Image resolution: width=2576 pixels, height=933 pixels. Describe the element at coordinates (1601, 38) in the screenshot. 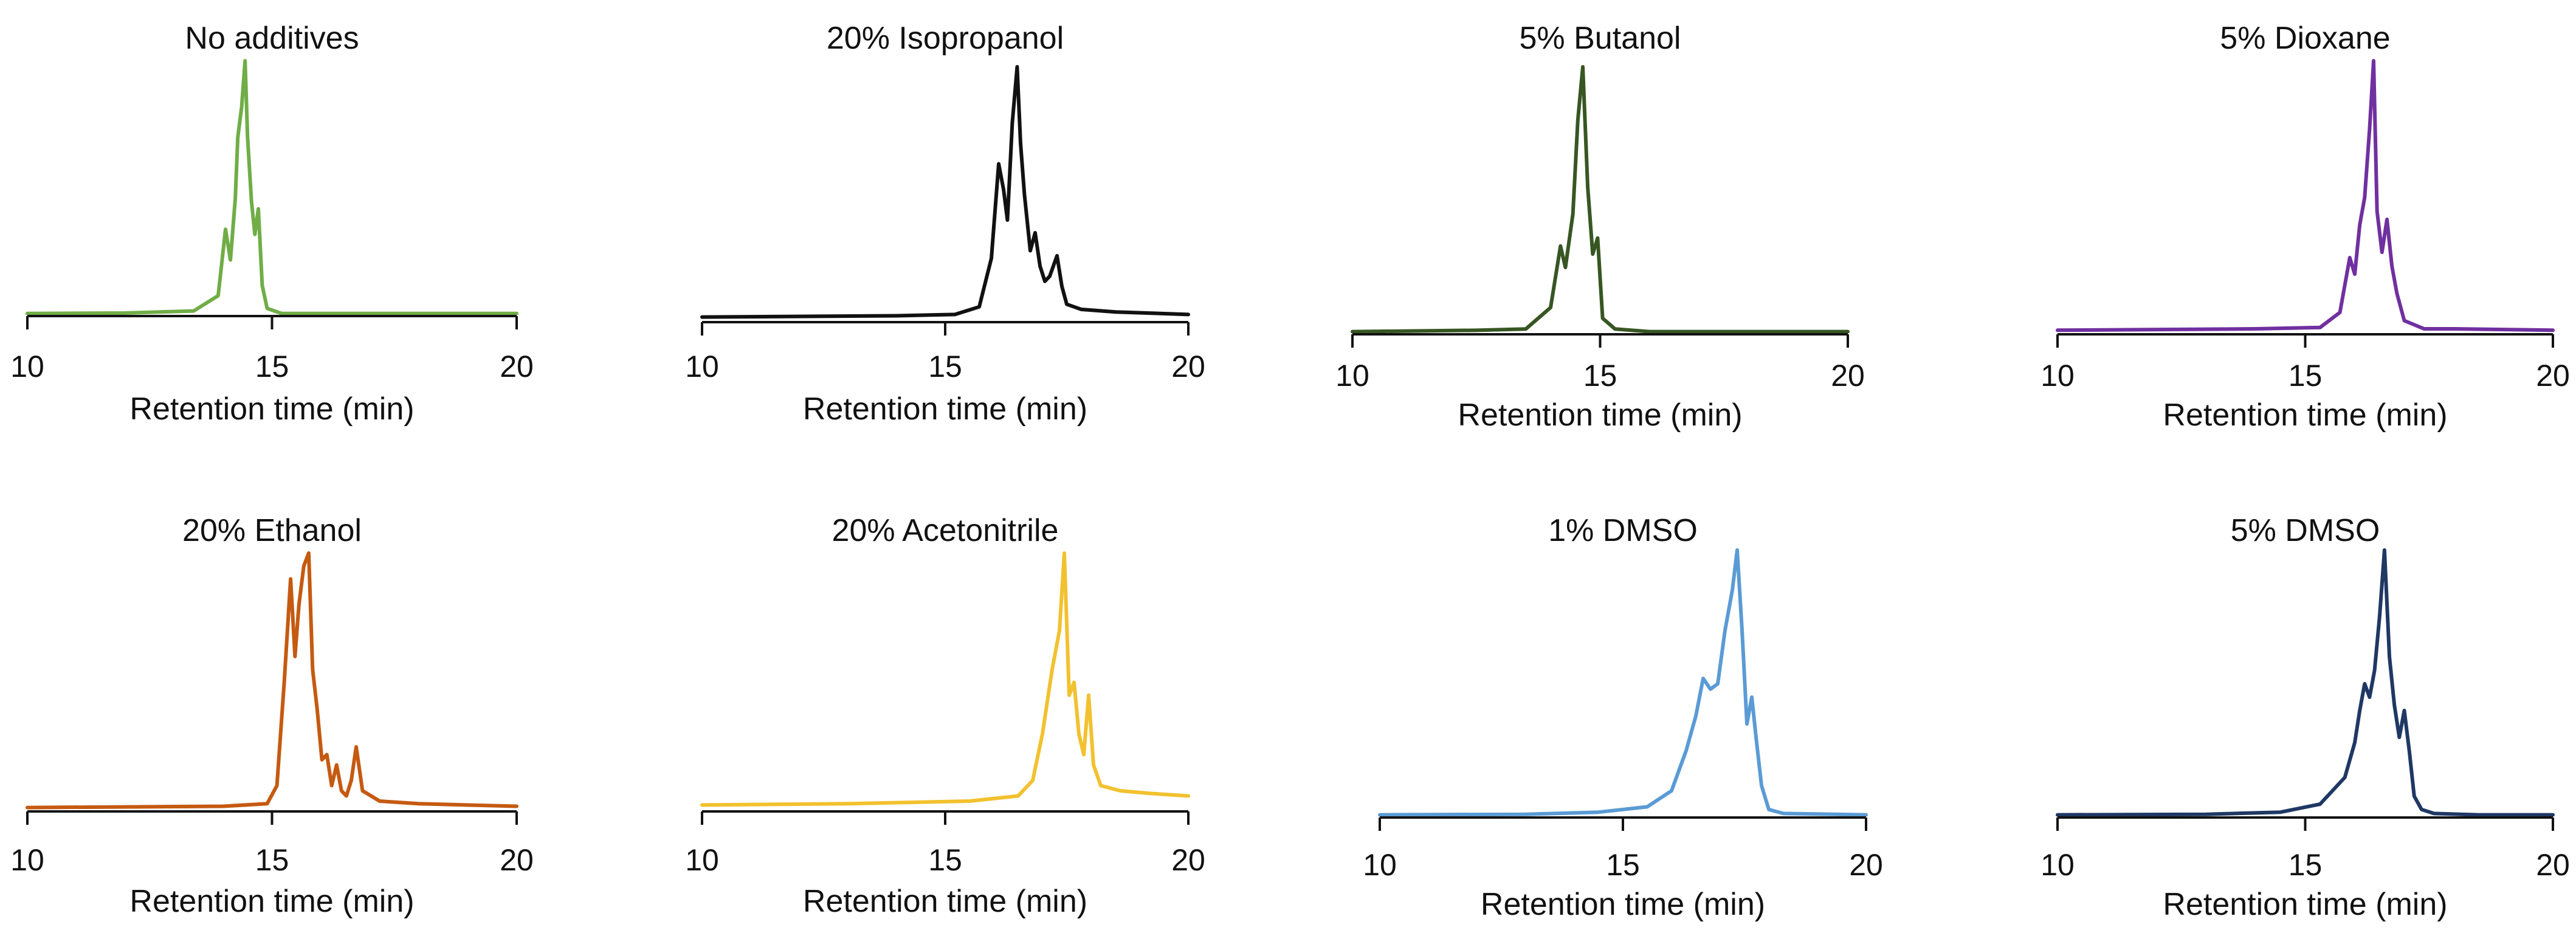

I see `chart-title: 5% Butanol` at that location.